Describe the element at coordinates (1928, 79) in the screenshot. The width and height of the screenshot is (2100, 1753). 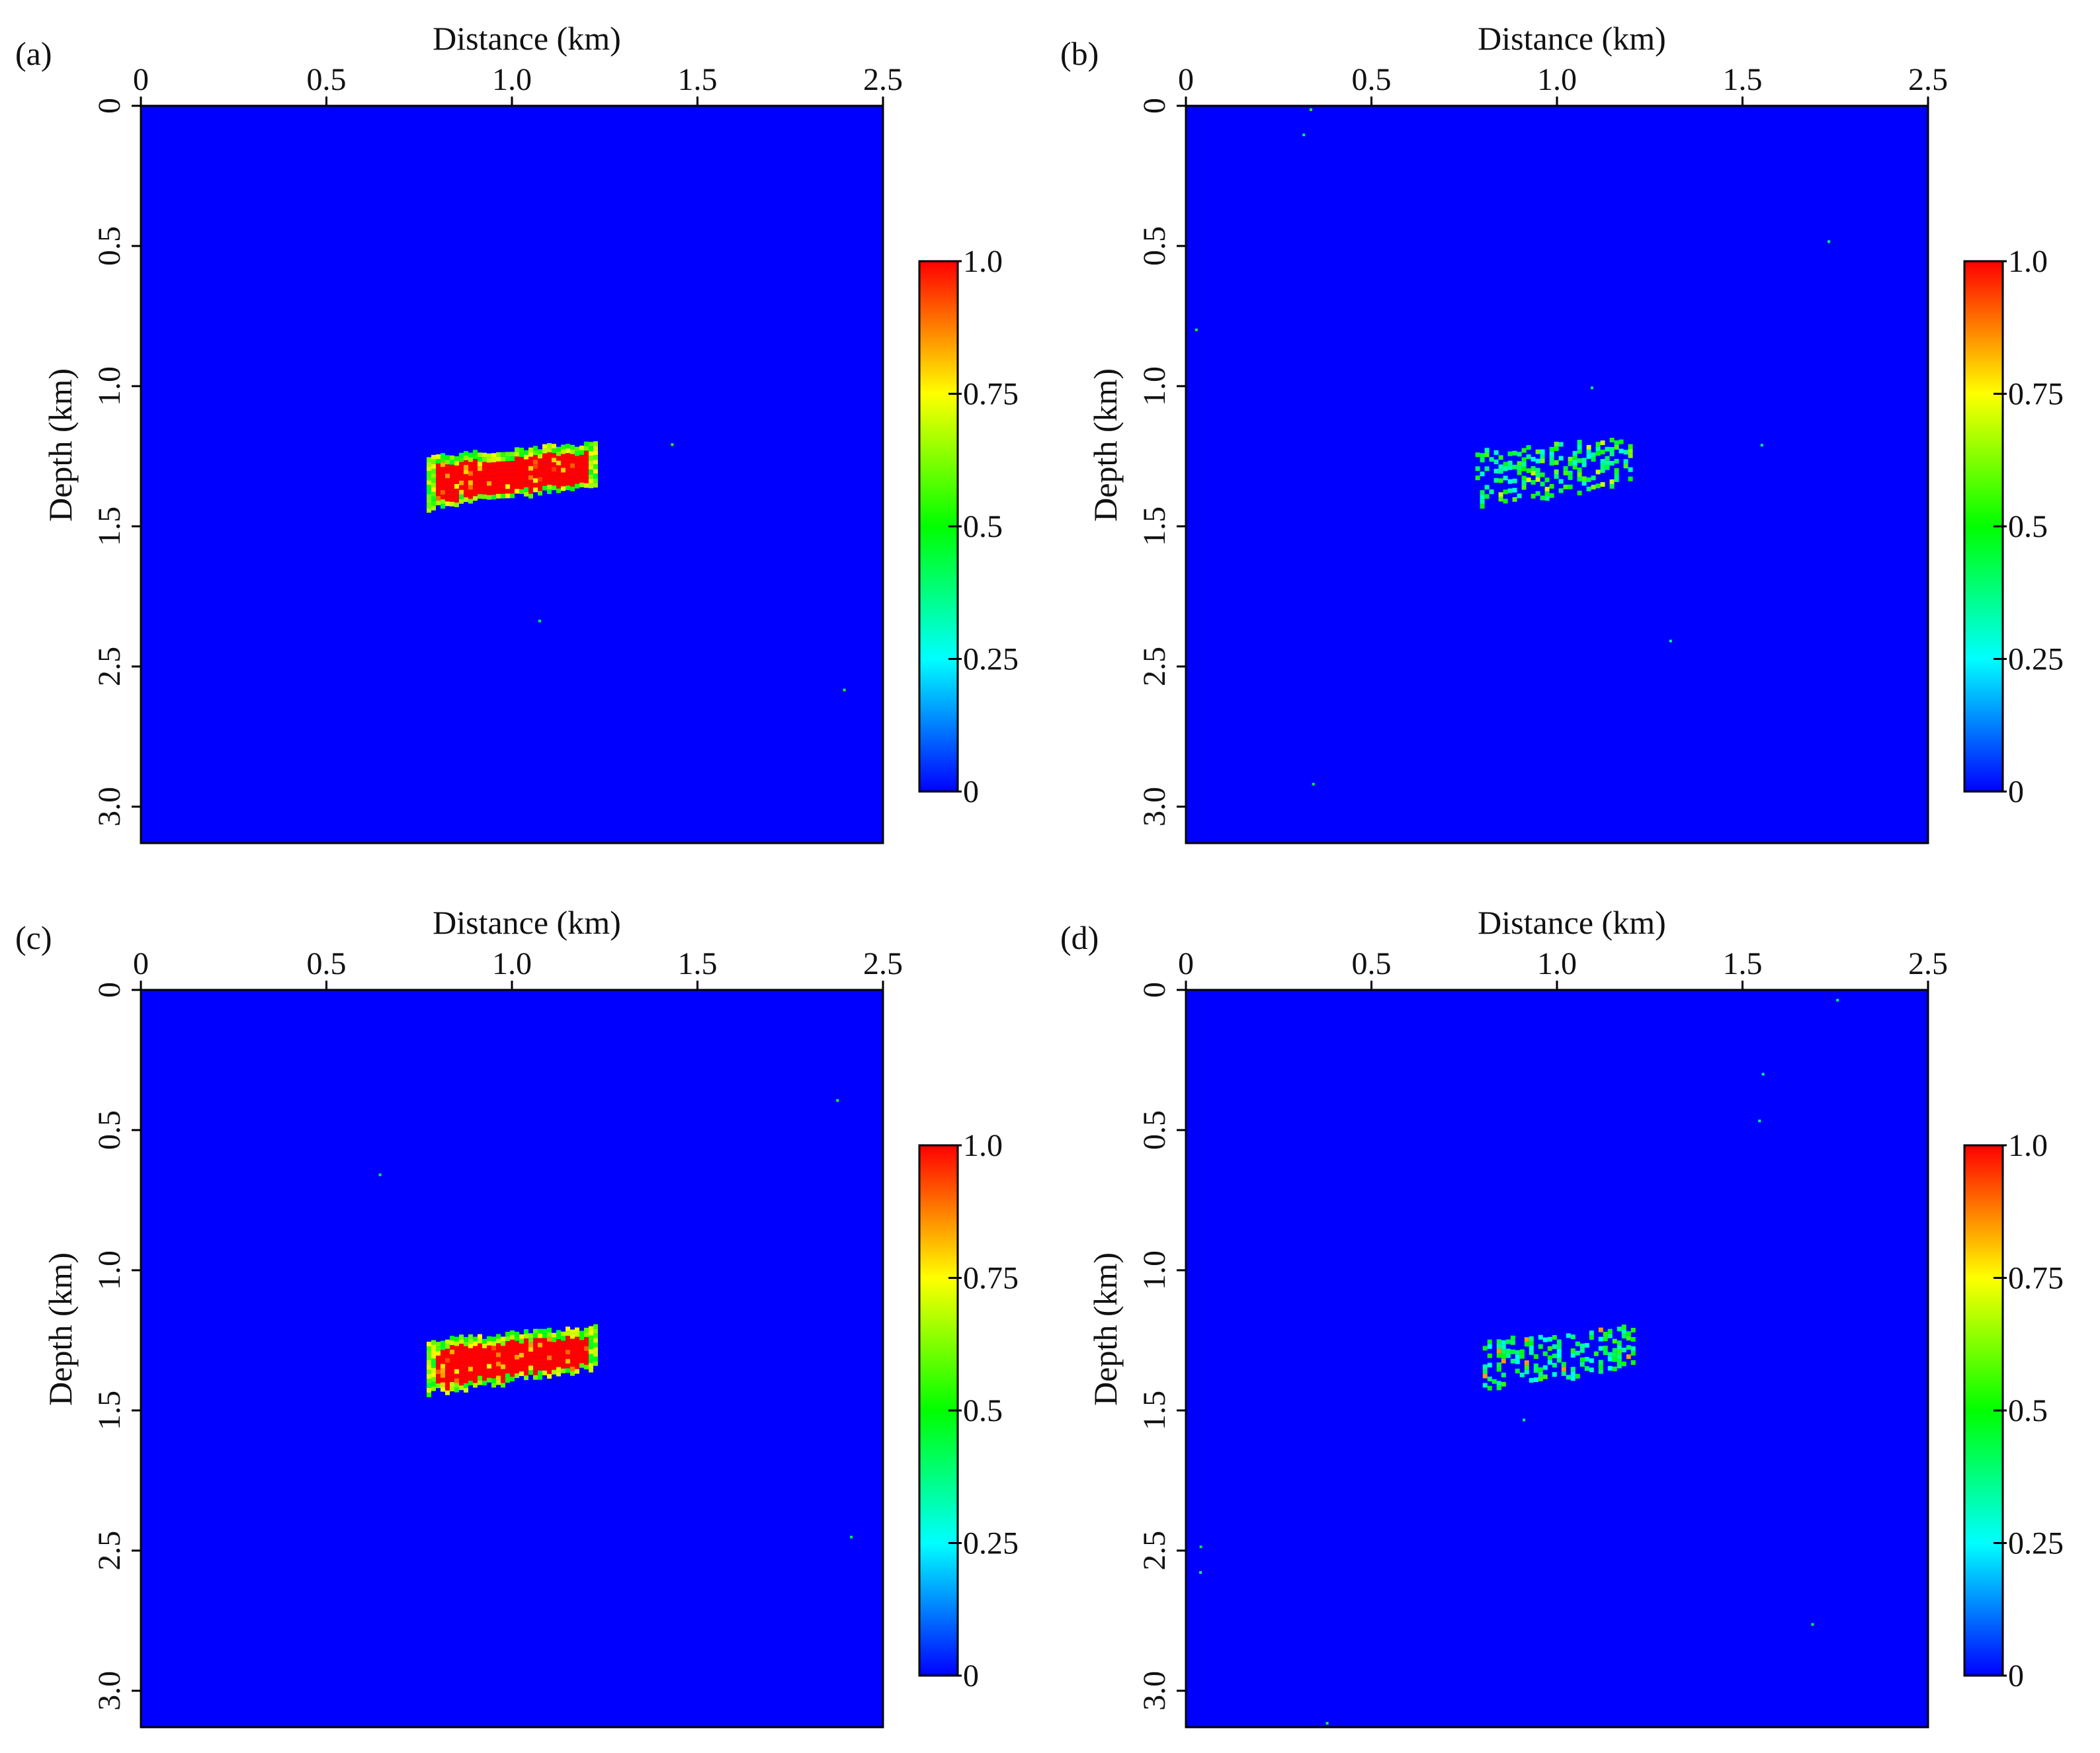
I see `x-tick-label: 2.5` at that location.